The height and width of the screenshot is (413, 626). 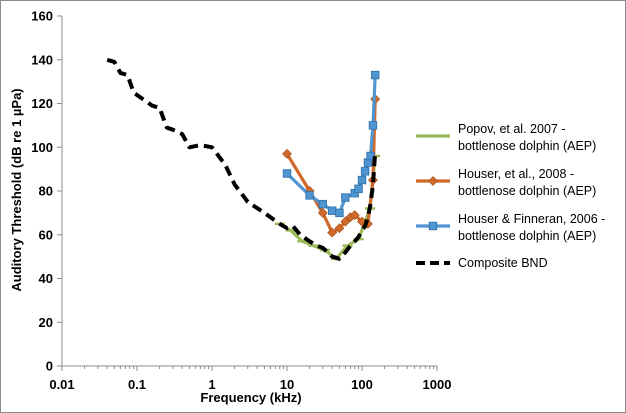 I want to click on y-tick-label: 40, so click(x=46, y=278).